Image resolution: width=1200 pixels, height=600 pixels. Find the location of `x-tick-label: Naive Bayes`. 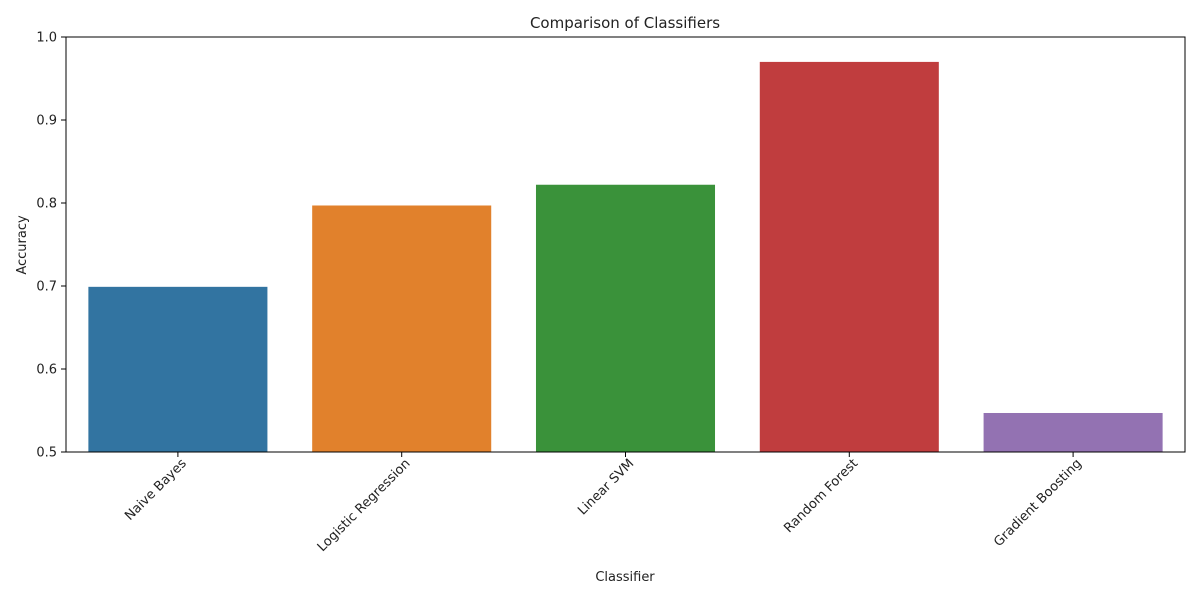

x-tick-label: Naive Bayes is located at coordinates (156, 490).